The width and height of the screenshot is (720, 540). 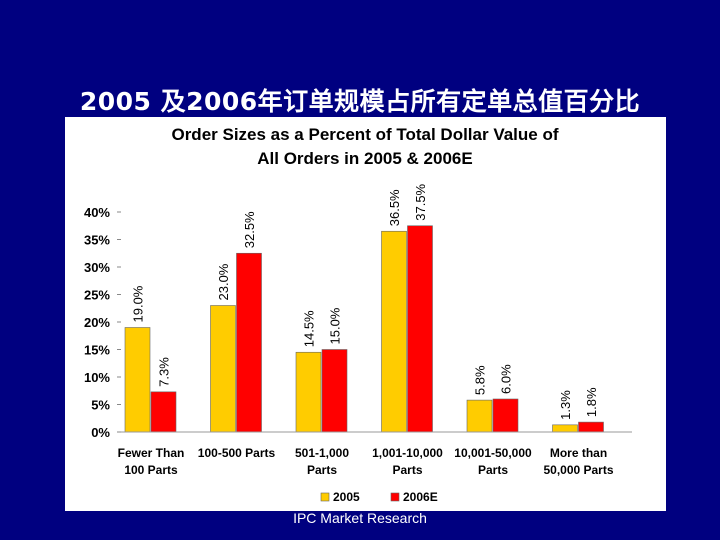 What do you see at coordinates (97, 240) in the screenshot?
I see `y-tick-label: 35%` at bounding box center [97, 240].